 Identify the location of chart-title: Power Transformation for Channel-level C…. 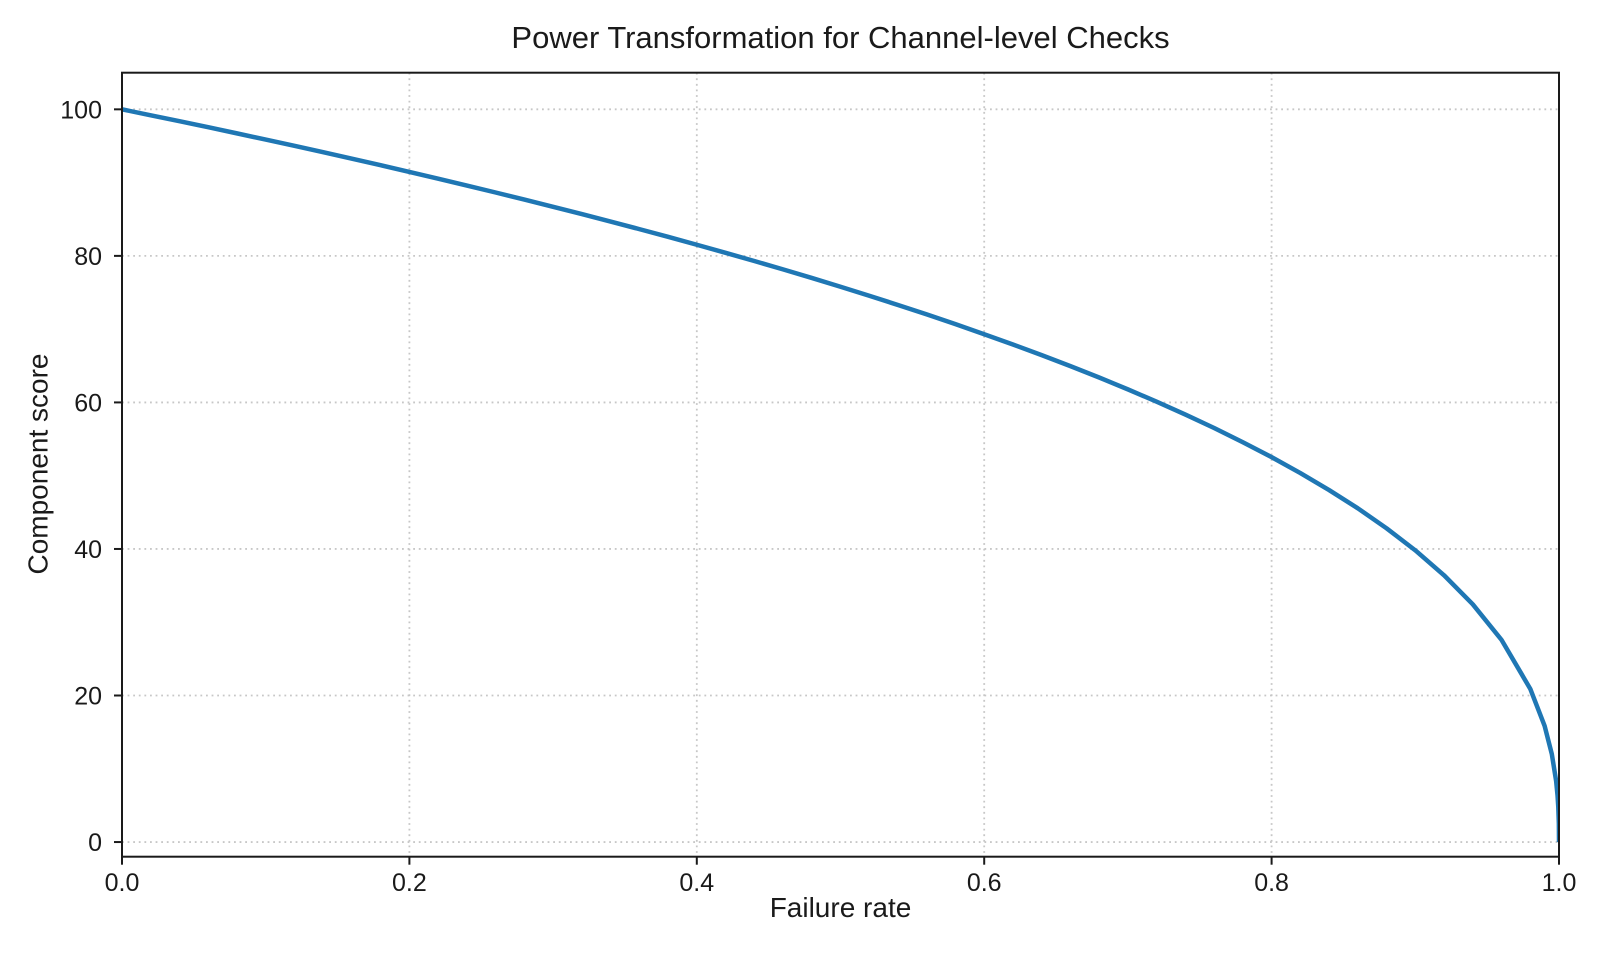
(840, 37).